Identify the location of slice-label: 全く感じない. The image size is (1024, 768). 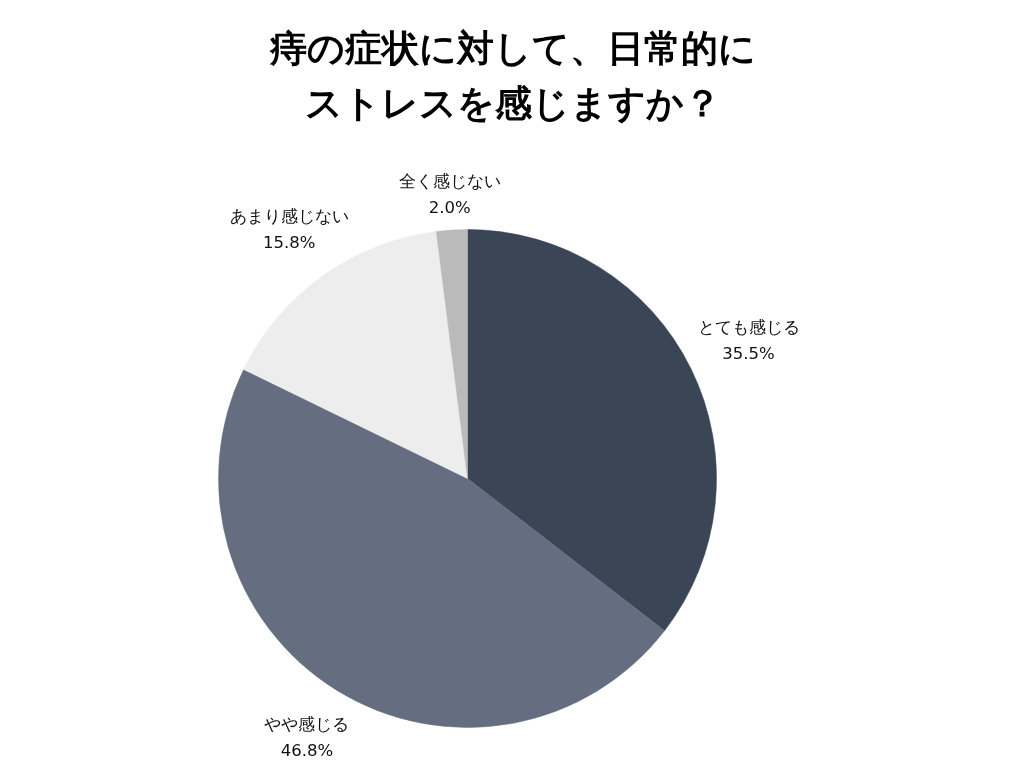
(449, 182).